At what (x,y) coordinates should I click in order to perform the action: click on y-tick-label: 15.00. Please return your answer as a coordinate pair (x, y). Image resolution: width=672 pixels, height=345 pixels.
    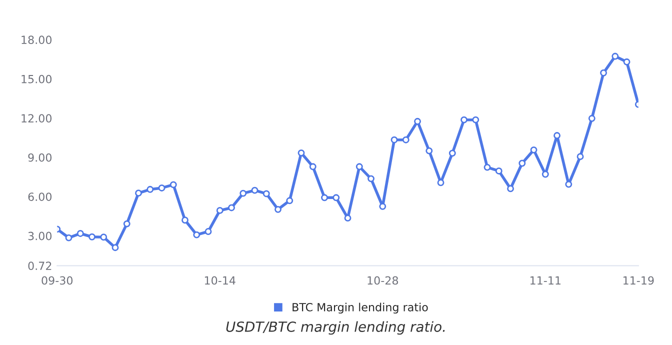
    Looking at the image, I should click on (37, 79).